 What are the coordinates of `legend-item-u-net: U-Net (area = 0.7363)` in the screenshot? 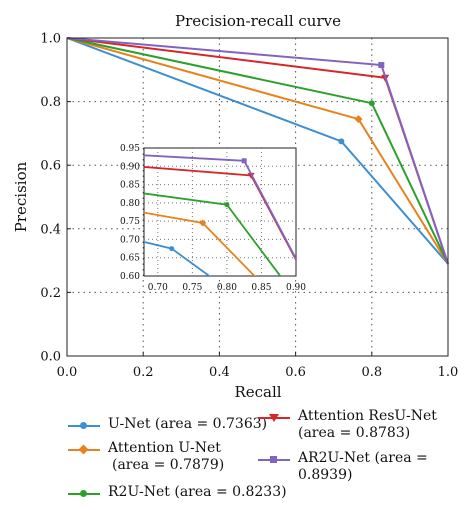 It's located at (167, 424).